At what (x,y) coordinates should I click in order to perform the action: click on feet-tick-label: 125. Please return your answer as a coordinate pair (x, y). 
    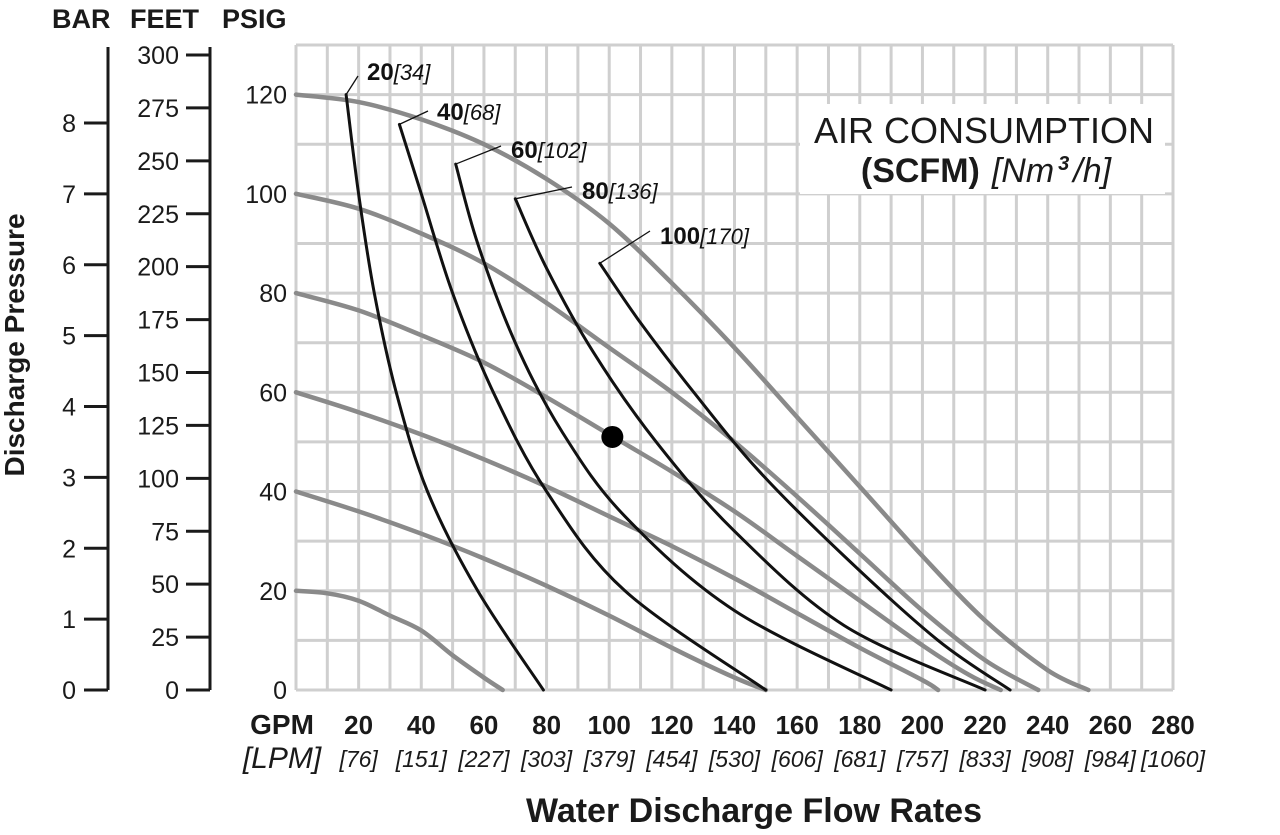
    Looking at the image, I should click on (158, 426).